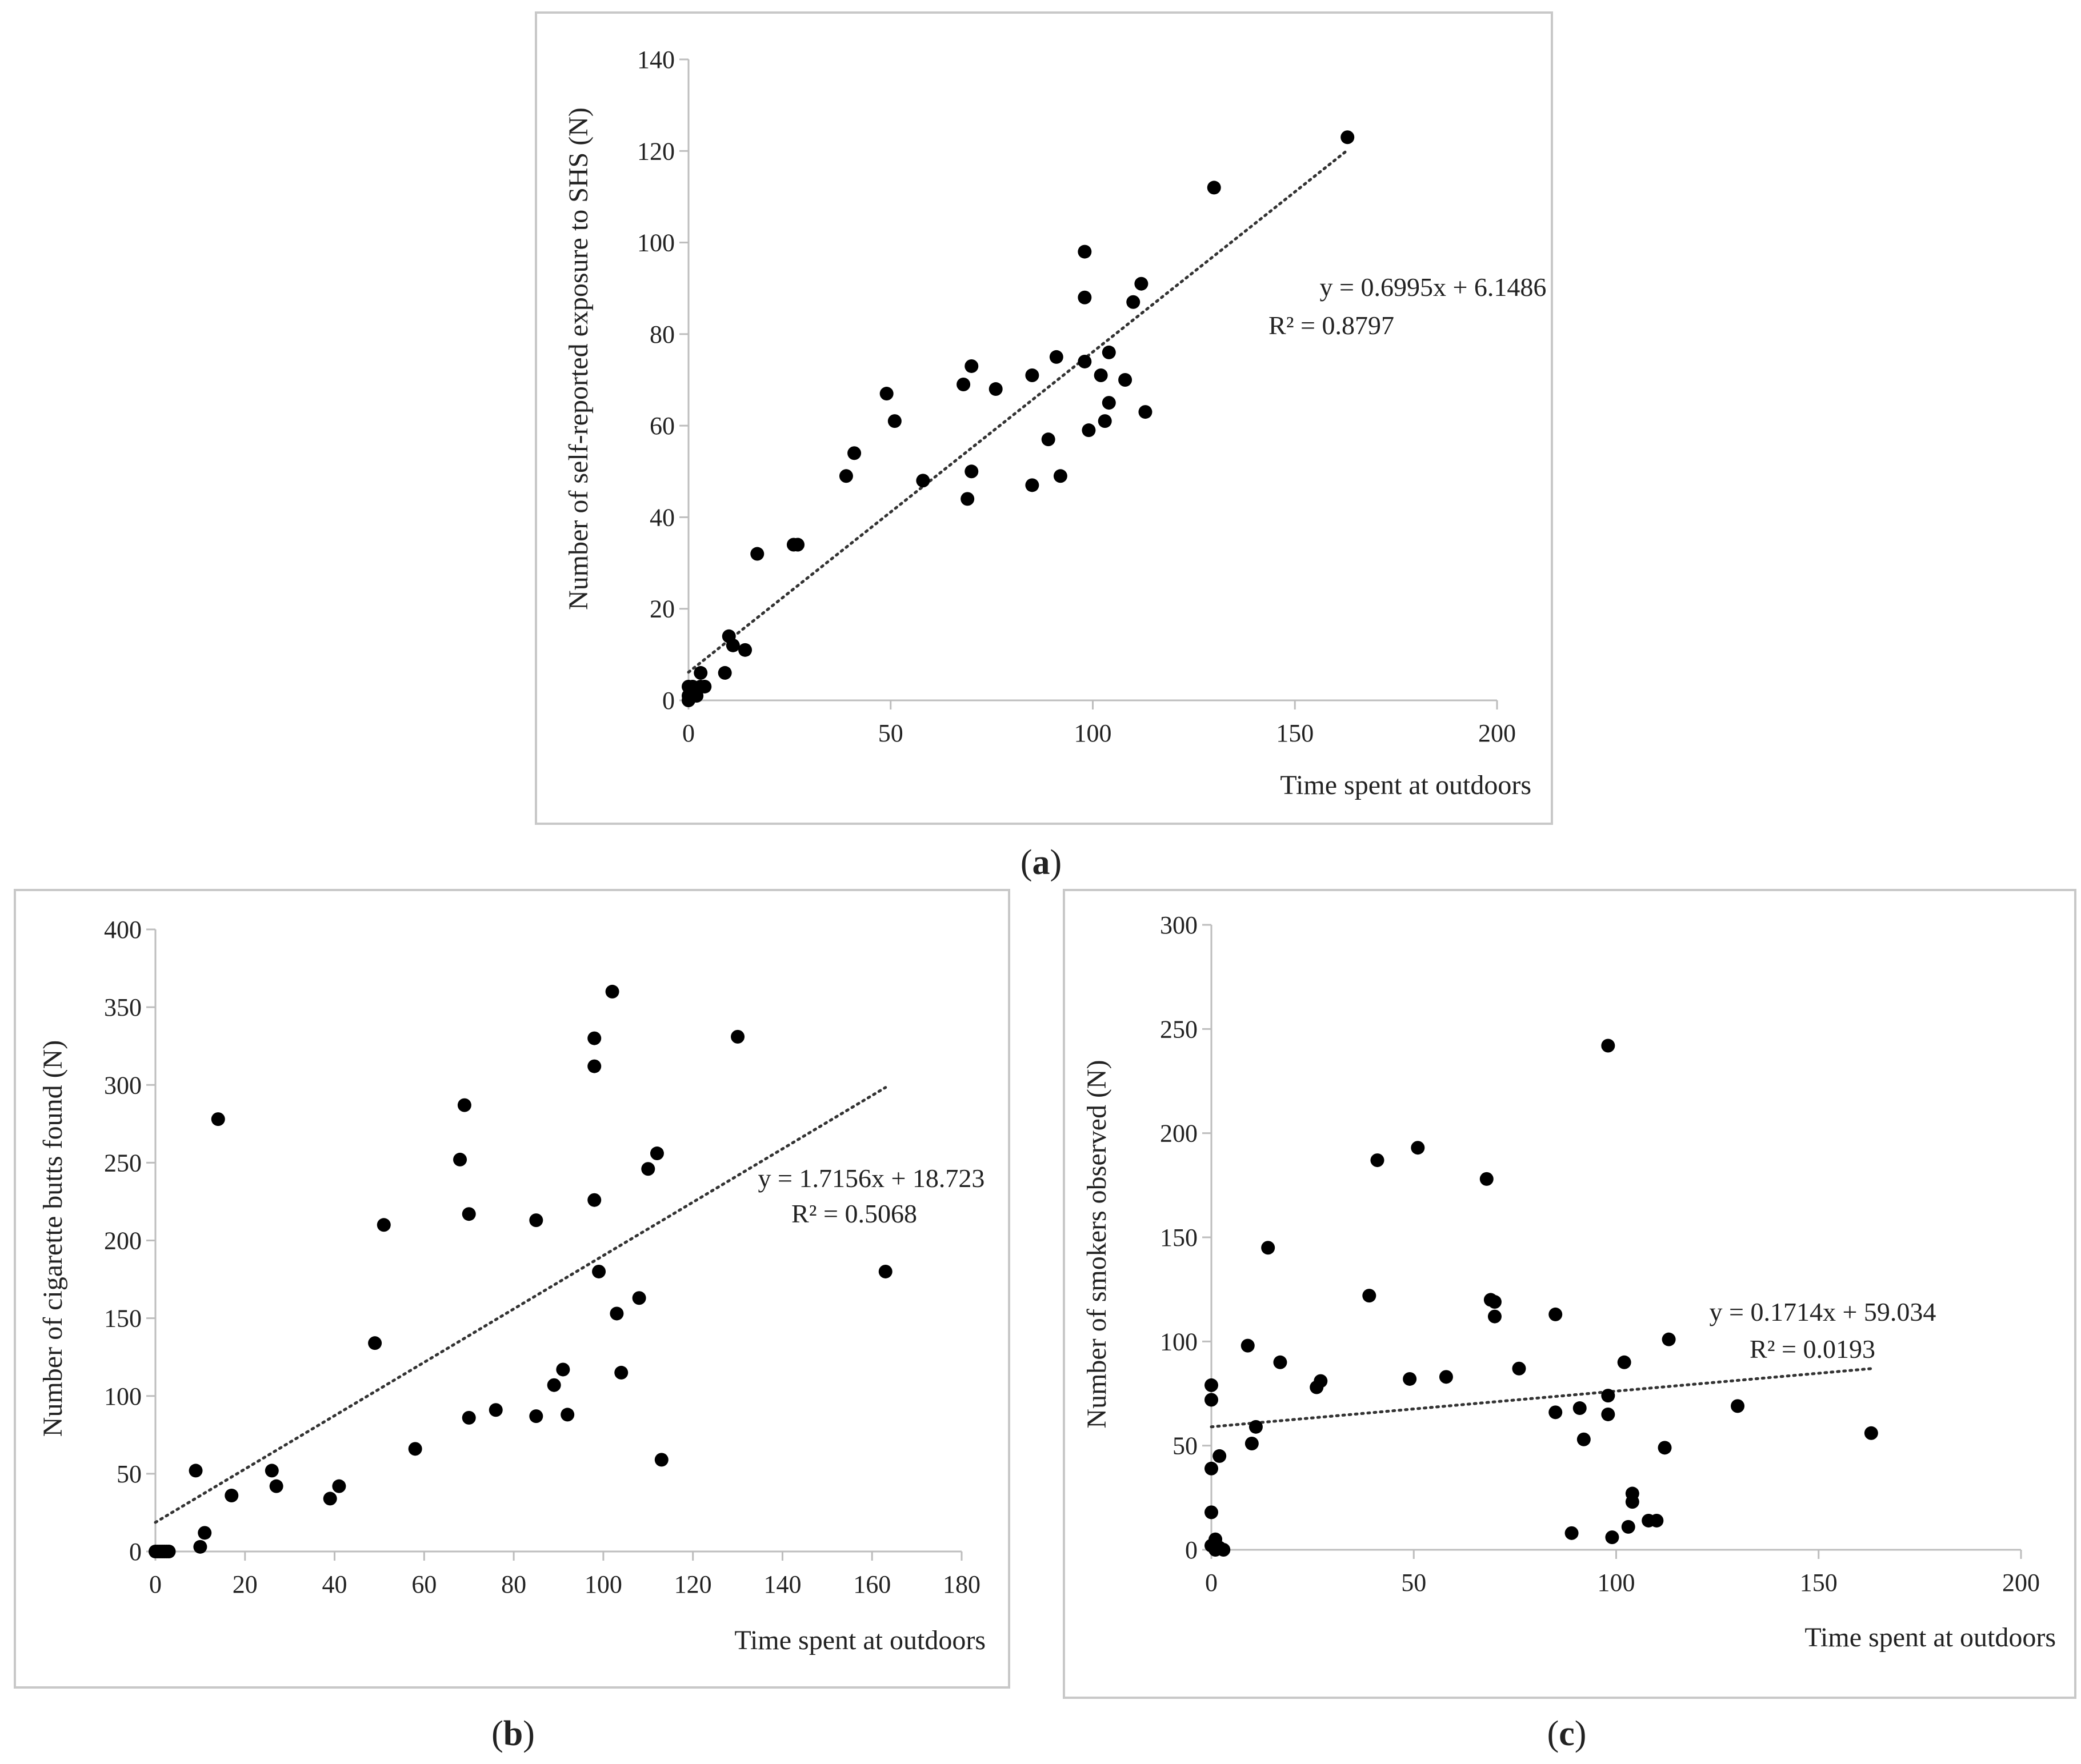 The width and height of the screenshot is (2081, 1764). I want to click on panel-b-y-axis-title: Number of cigarette butts found (N), so click(53, 1238).